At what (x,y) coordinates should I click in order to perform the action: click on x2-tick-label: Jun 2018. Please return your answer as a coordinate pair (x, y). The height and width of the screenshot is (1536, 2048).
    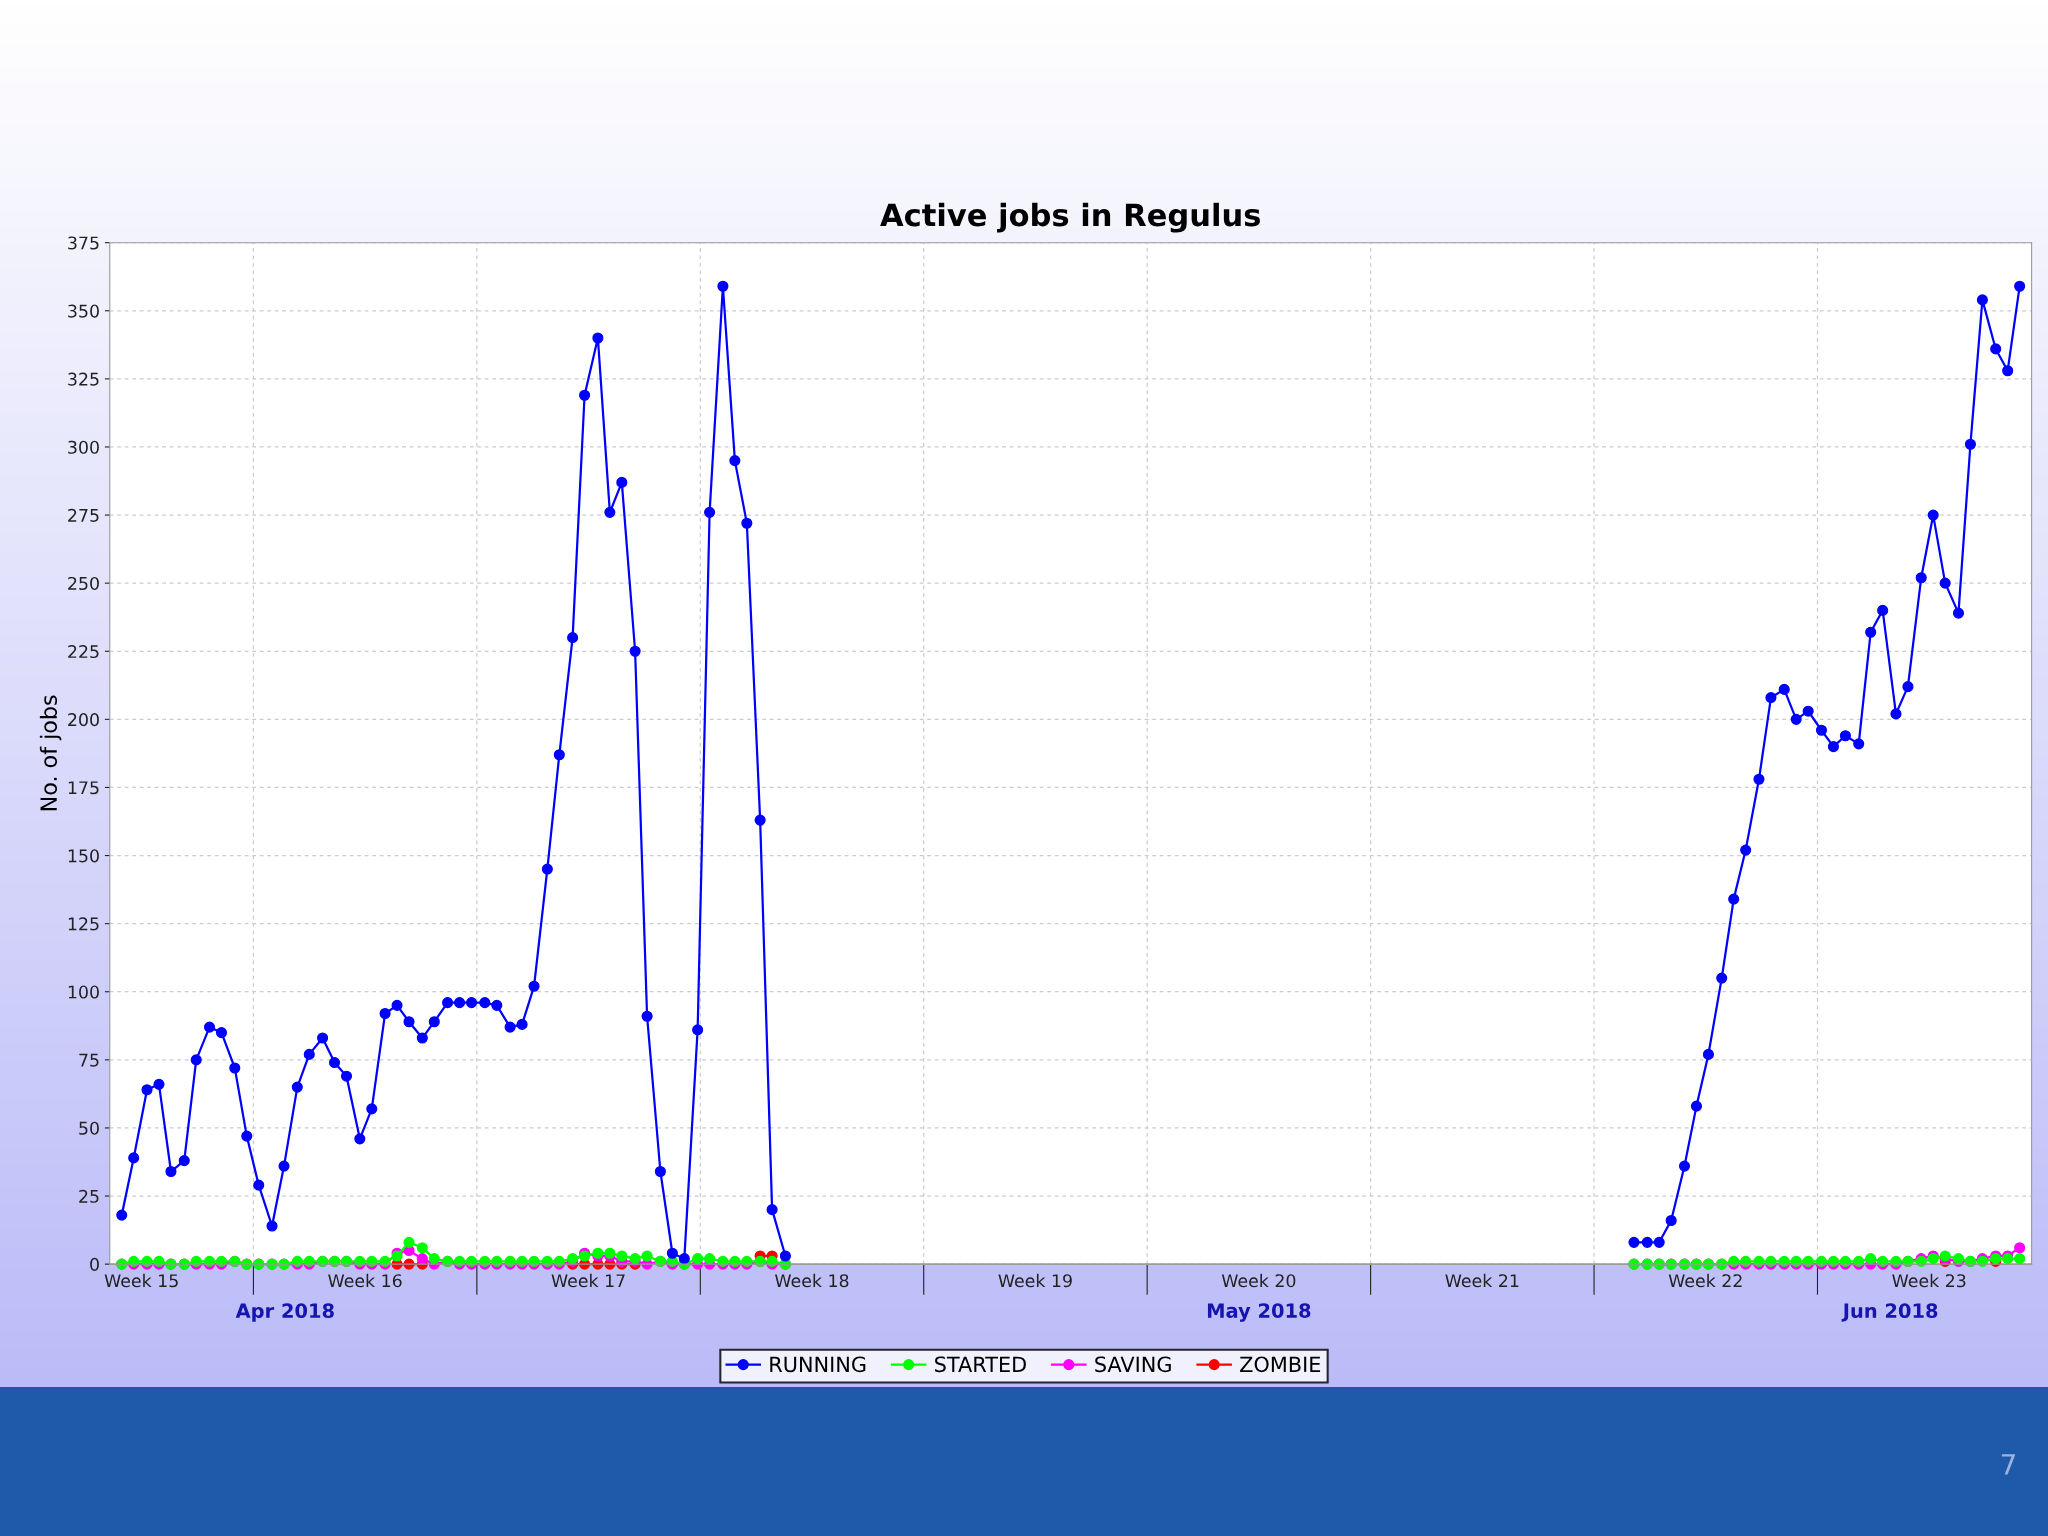
    Looking at the image, I should click on (1889, 1312).